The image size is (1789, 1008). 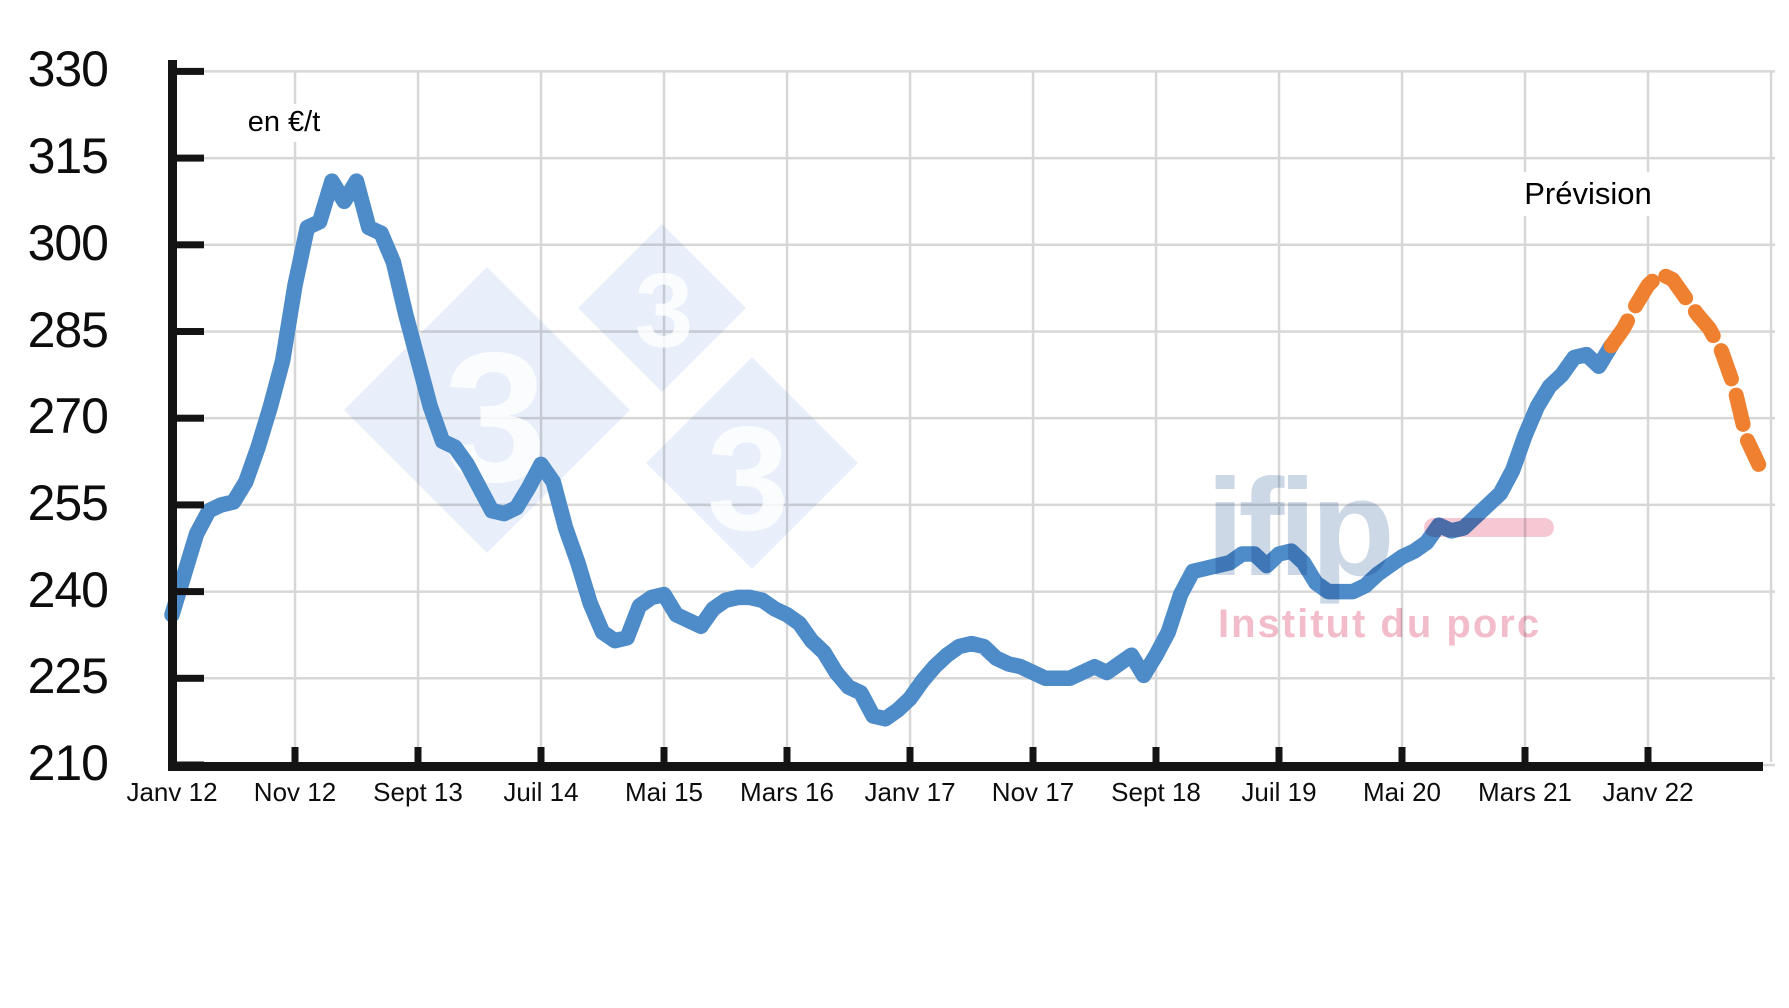 What do you see at coordinates (1648, 792) in the screenshot?
I see `x-tick-label: Janv 22` at bounding box center [1648, 792].